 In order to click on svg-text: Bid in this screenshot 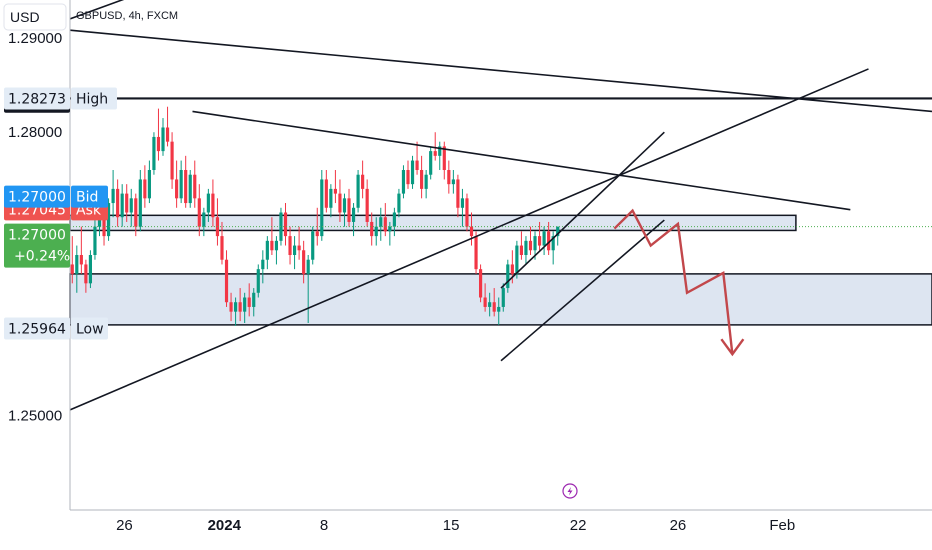, I will do `click(87, 198)`.